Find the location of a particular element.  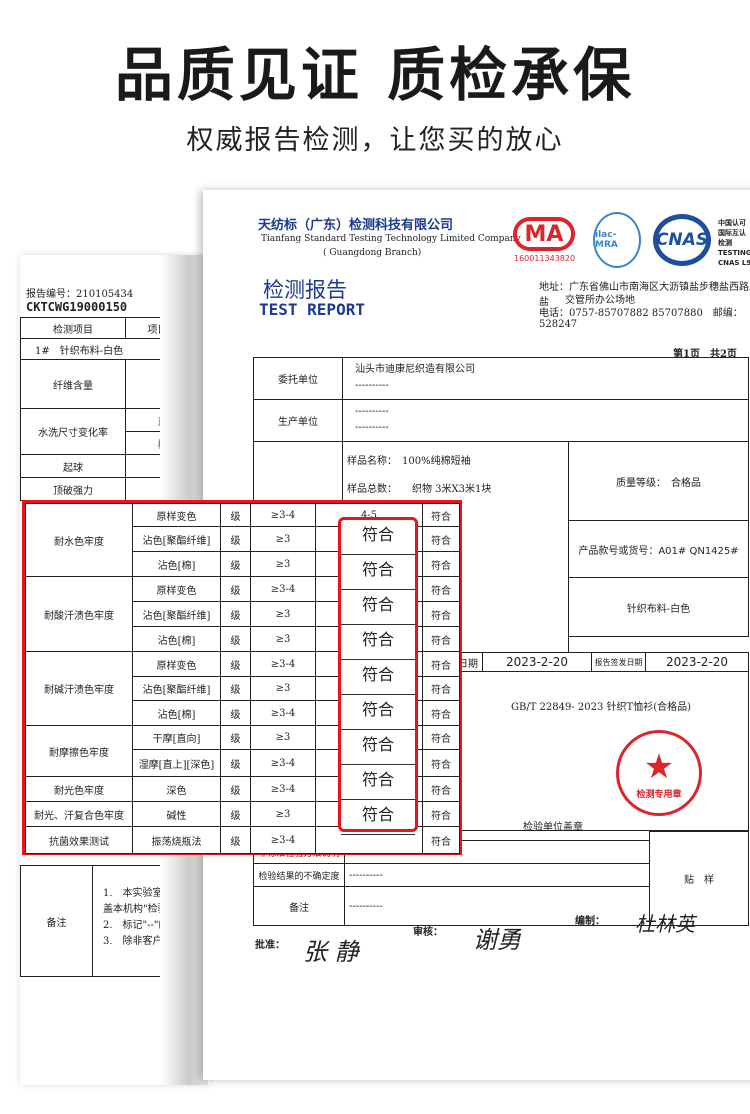

test-date: 2023-2-20 is located at coordinates (537, 662).